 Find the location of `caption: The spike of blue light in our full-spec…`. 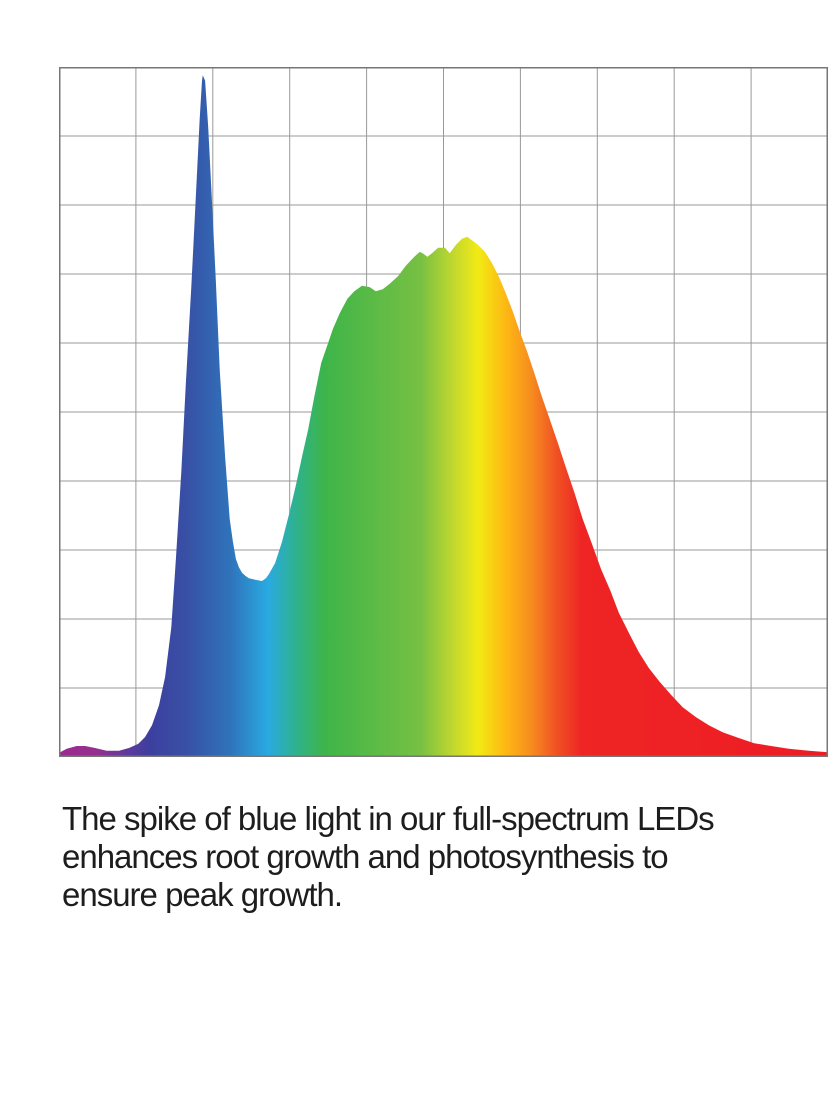

caption: The spike of blue light in our full-spec… is located at coordinates (432, 857).